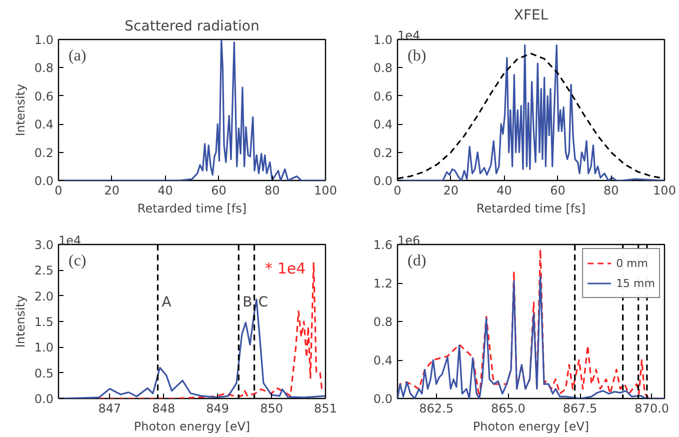 The image size is (679, 437). What do you see at coordinates (263, 302) in the screenshot?
I see `ref-line-label: C` at bounding box center [263, 302].